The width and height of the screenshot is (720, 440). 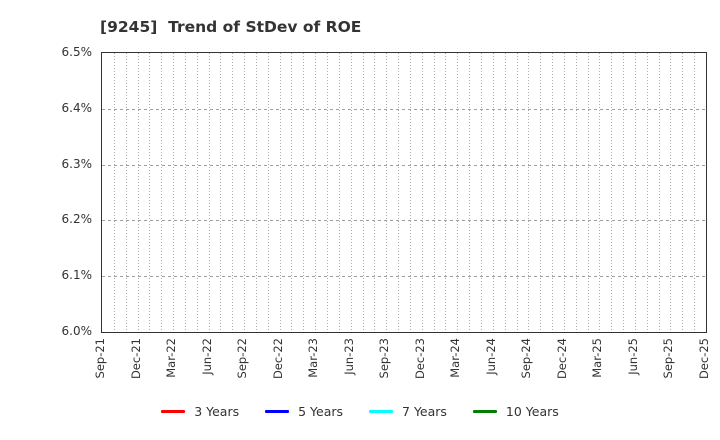 What do you see at coordinates (526, 358) in the screenshot?
I see `x-tick-label: Sep-24` at bounding box center [526, 358].